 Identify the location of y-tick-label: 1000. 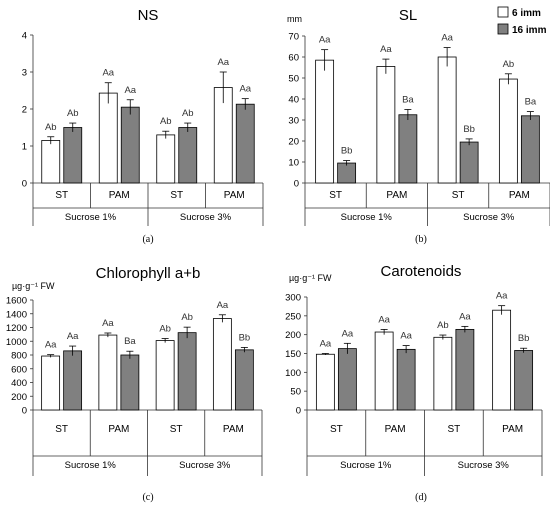
(16, 342).